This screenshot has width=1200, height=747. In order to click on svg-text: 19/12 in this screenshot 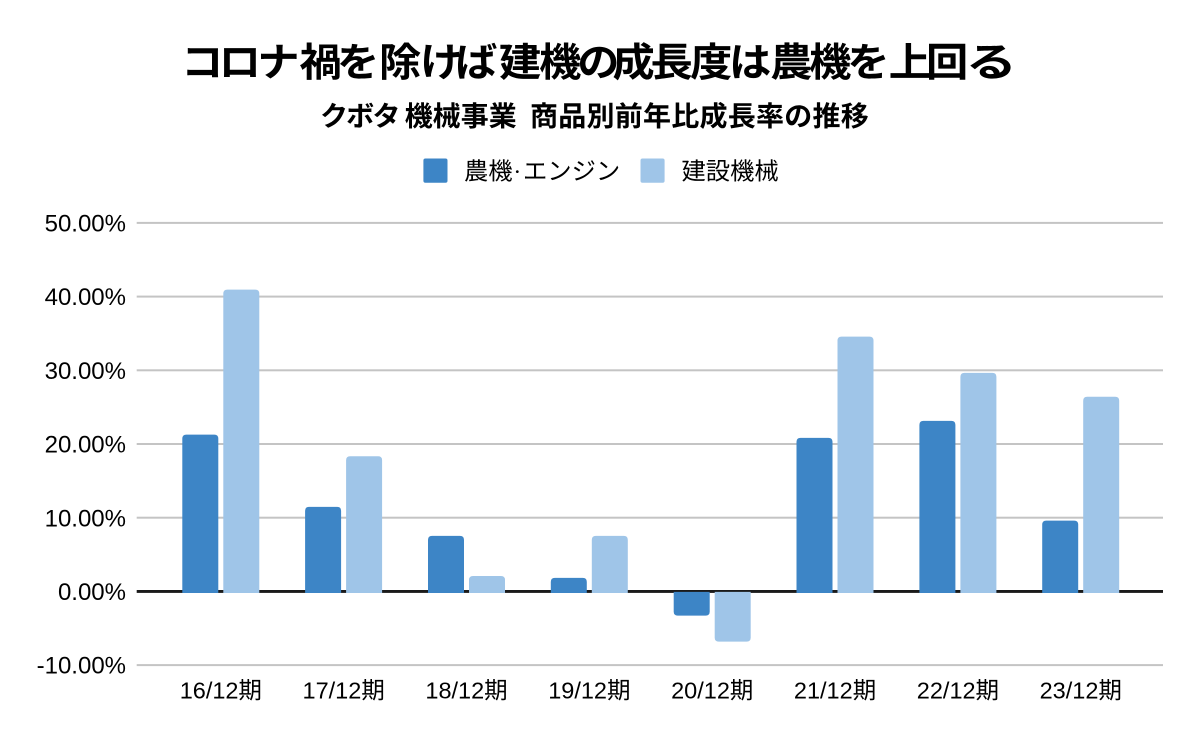, I will do `click(577, 691)`.